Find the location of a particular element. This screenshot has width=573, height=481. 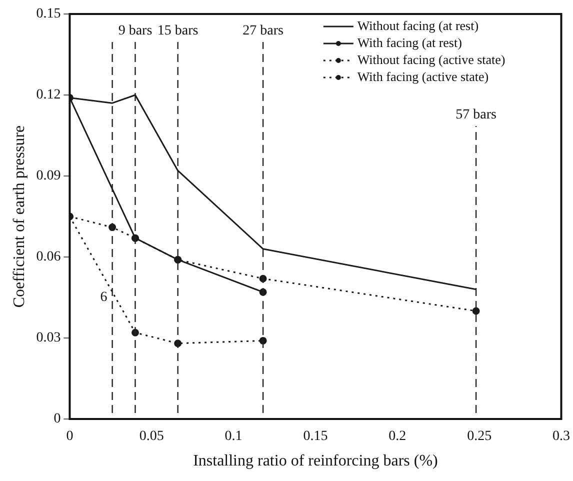

y-tick-label: 0.15 is located at coordinates (48, 14).